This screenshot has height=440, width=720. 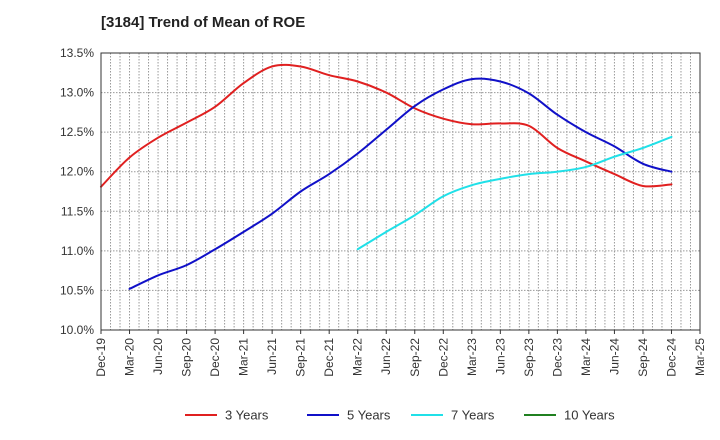 What do you see at coordinates (557, 357) in the screenshot?
I see `x-tick-label: Dec-23` at bounding box center [557, 357].